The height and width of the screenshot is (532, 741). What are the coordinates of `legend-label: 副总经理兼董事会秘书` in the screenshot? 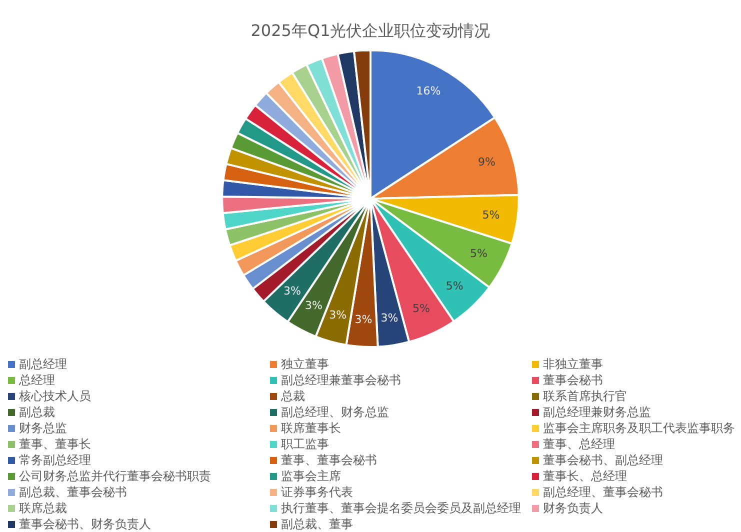 It's located at (341, 380).